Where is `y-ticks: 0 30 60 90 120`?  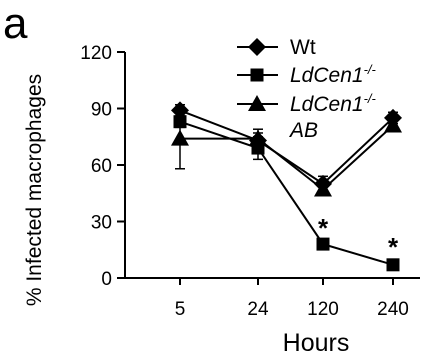 y-ticks: 0 30 60 90 120 is located at coordinates (102, 166).